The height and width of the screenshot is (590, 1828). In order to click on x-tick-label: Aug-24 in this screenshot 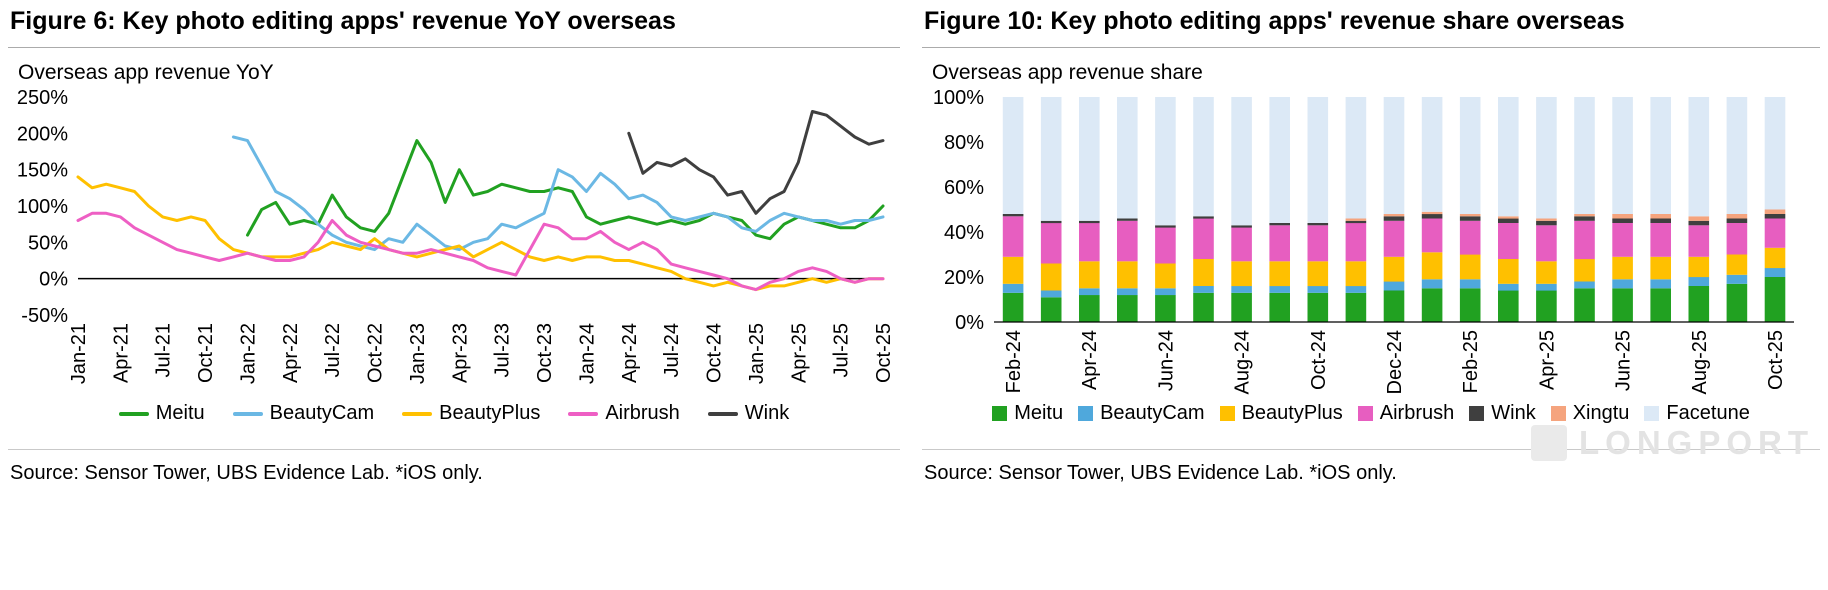, I will do `click(1243, 362)`.